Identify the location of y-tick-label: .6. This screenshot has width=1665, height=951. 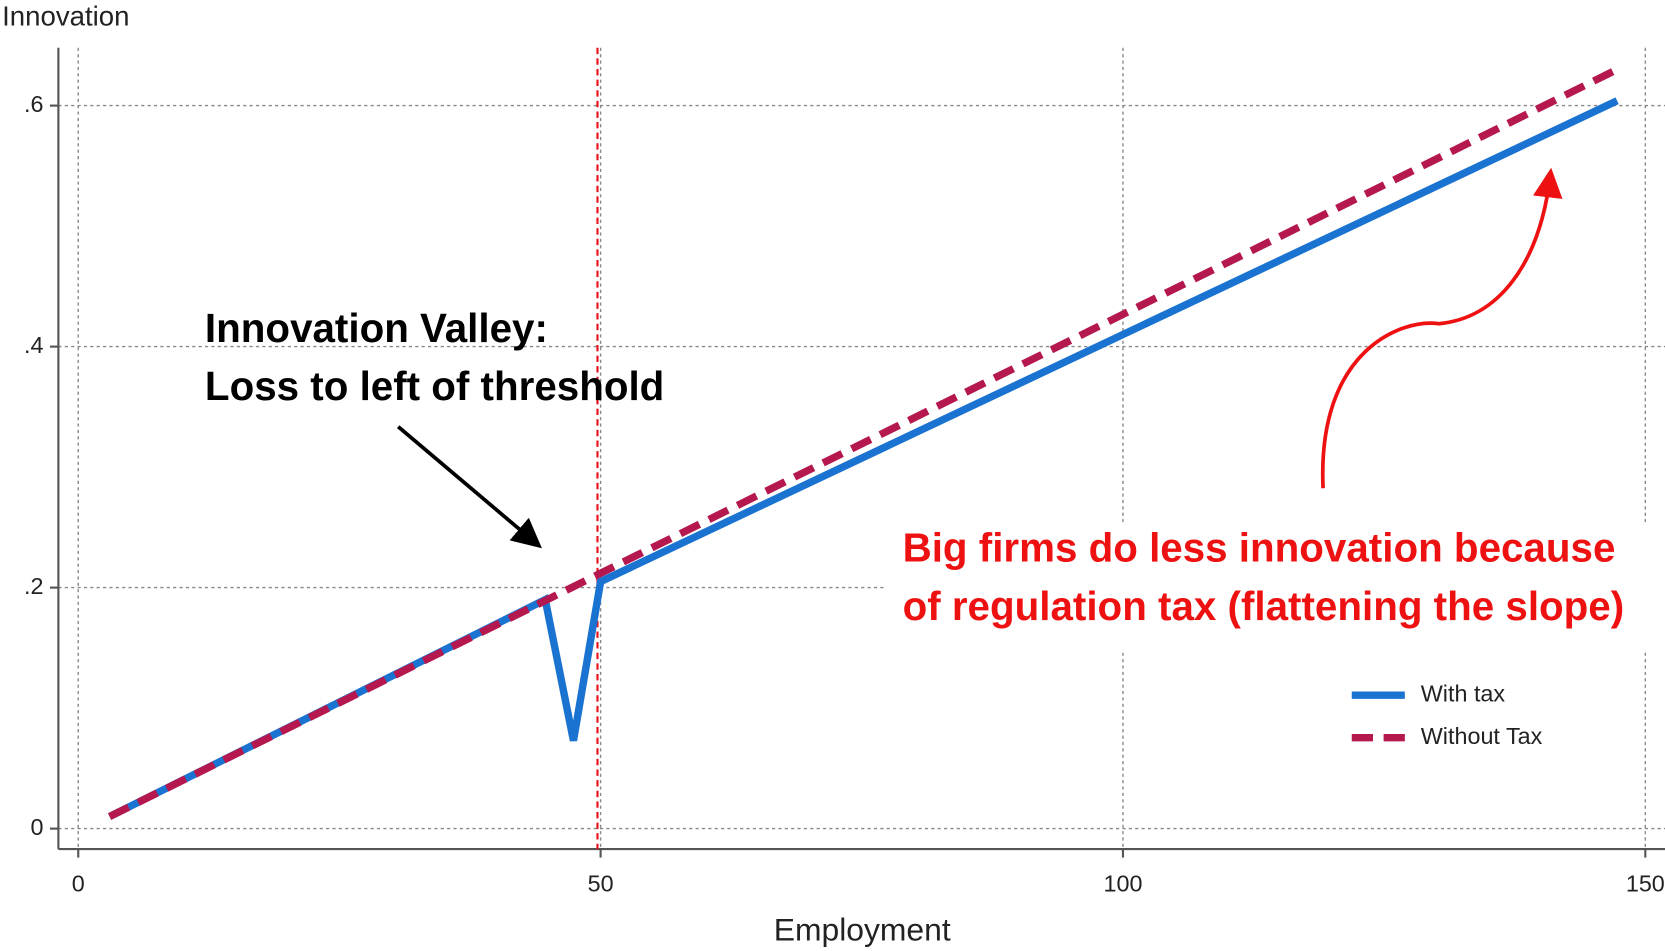
(33, 104).